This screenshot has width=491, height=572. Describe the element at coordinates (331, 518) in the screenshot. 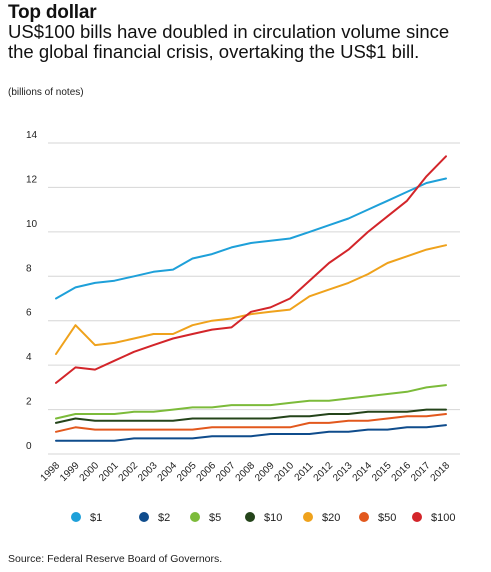

I see `legend-label: $20` at that location.